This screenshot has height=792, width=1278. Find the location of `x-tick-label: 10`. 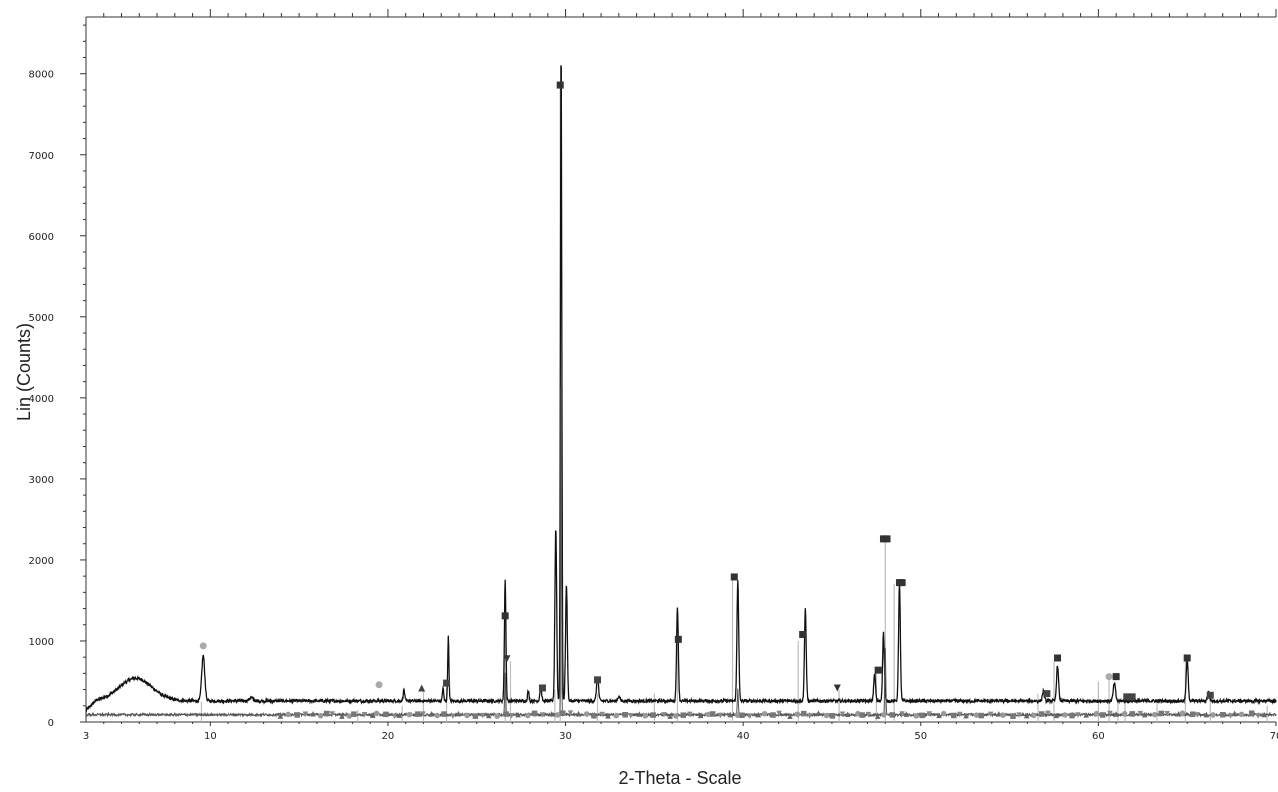

x-tick-label: 10 is located at coordinates (210, 736).